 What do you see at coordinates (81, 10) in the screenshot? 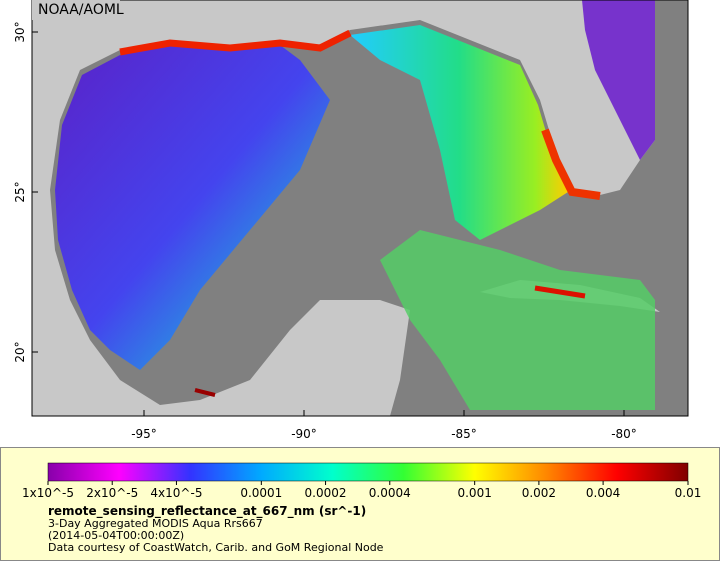
I see `watermark: NOAA/AOML` at bounding box center [81, 10].